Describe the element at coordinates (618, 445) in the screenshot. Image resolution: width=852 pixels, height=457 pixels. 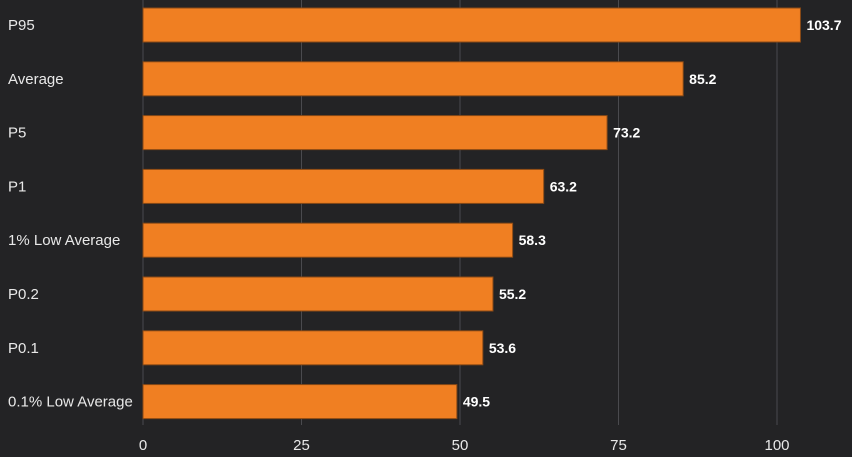
I see `x-tick-label: 75` at that location.